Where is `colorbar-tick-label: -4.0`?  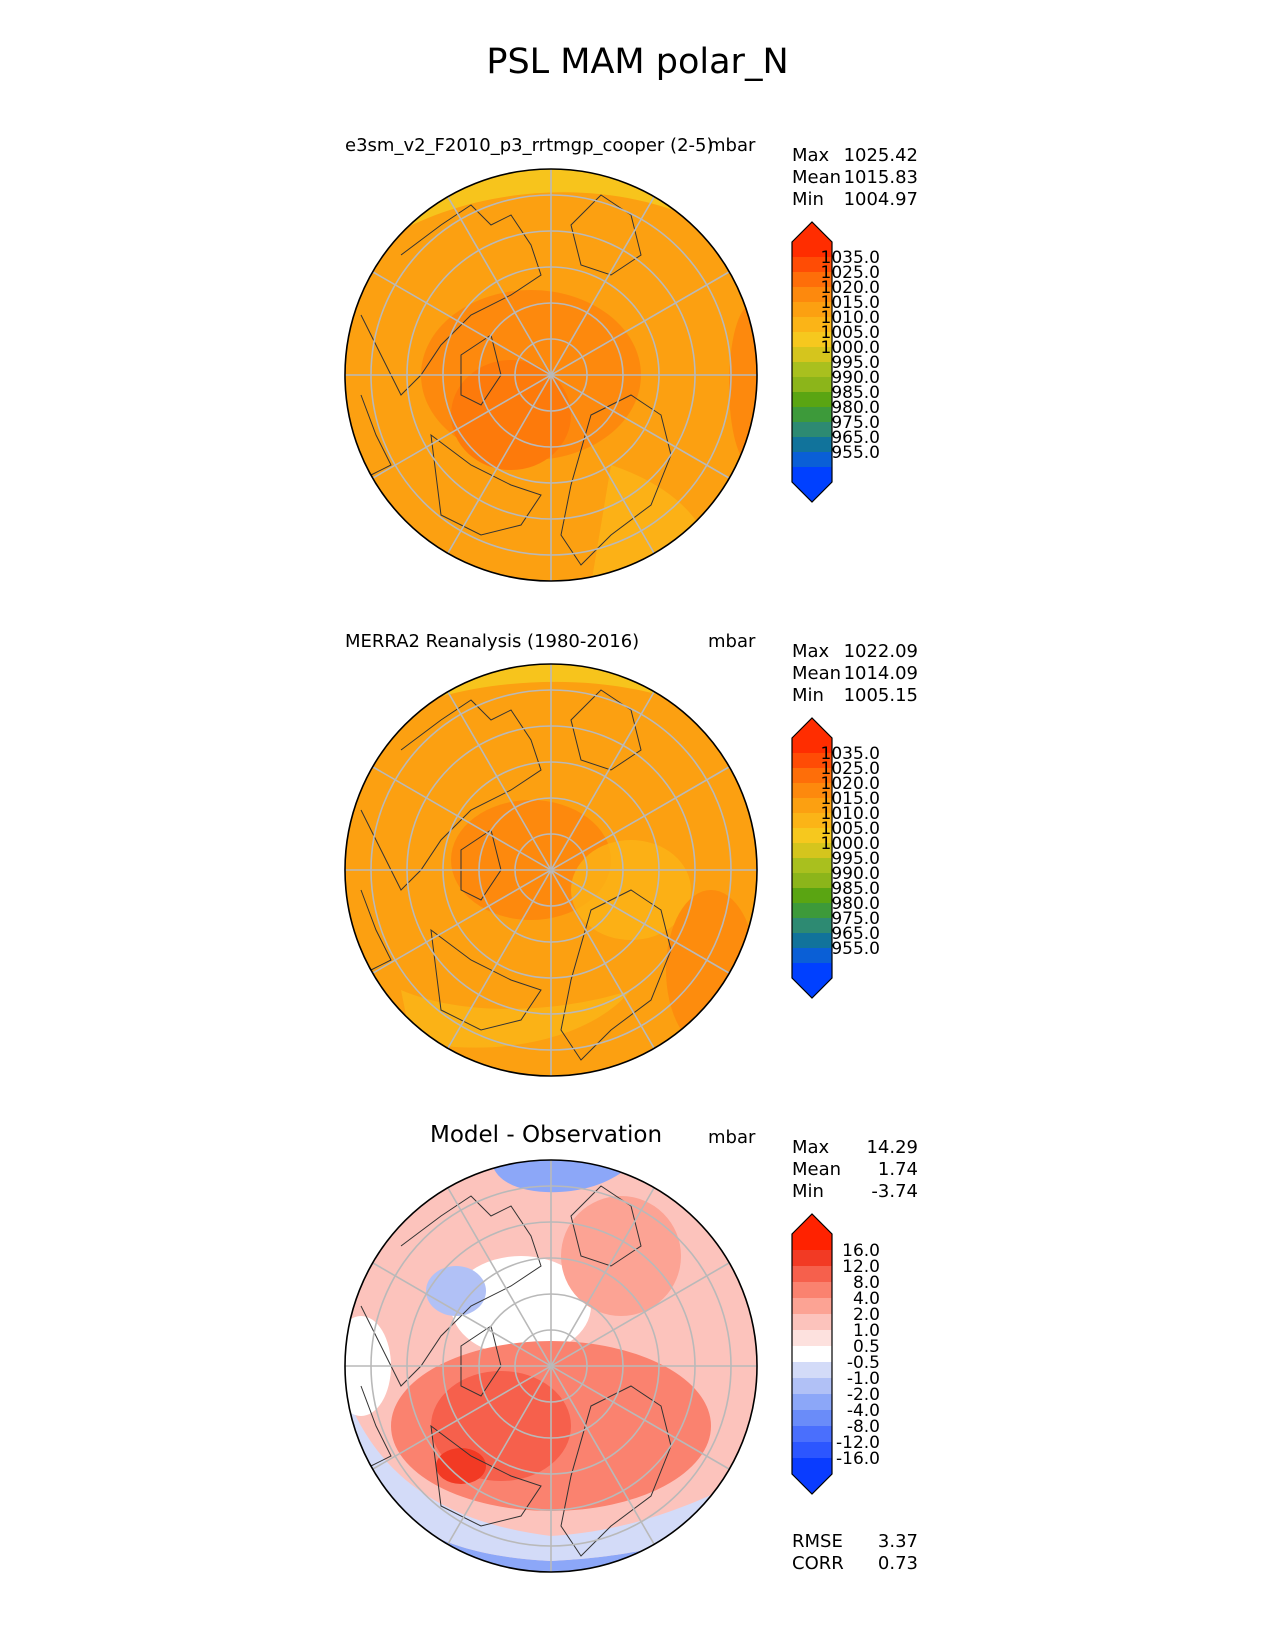 colorbar-tick-label: -4.0 is located at coordinates (863, 1411).